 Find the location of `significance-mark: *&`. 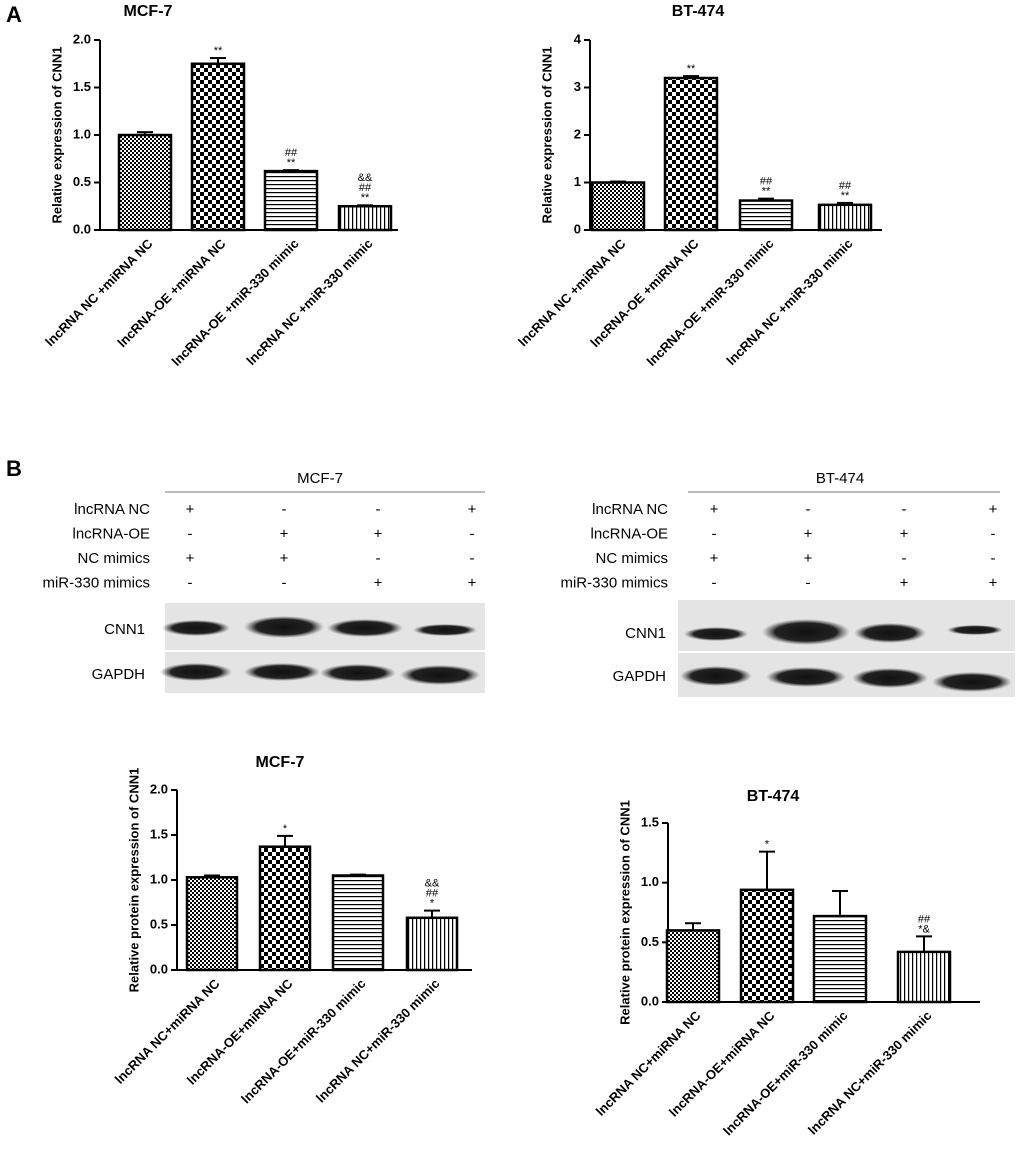

significance-mark: *& is located at coordinates (924, 929).